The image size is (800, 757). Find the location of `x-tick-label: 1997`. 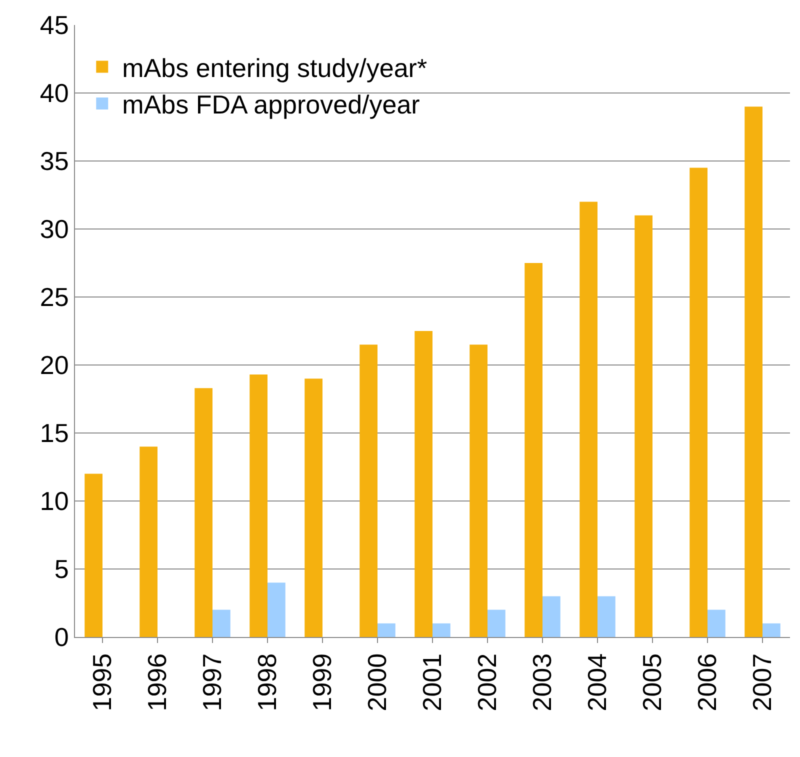

x-tick-label: 1997 is located at coordinates (211, 682).